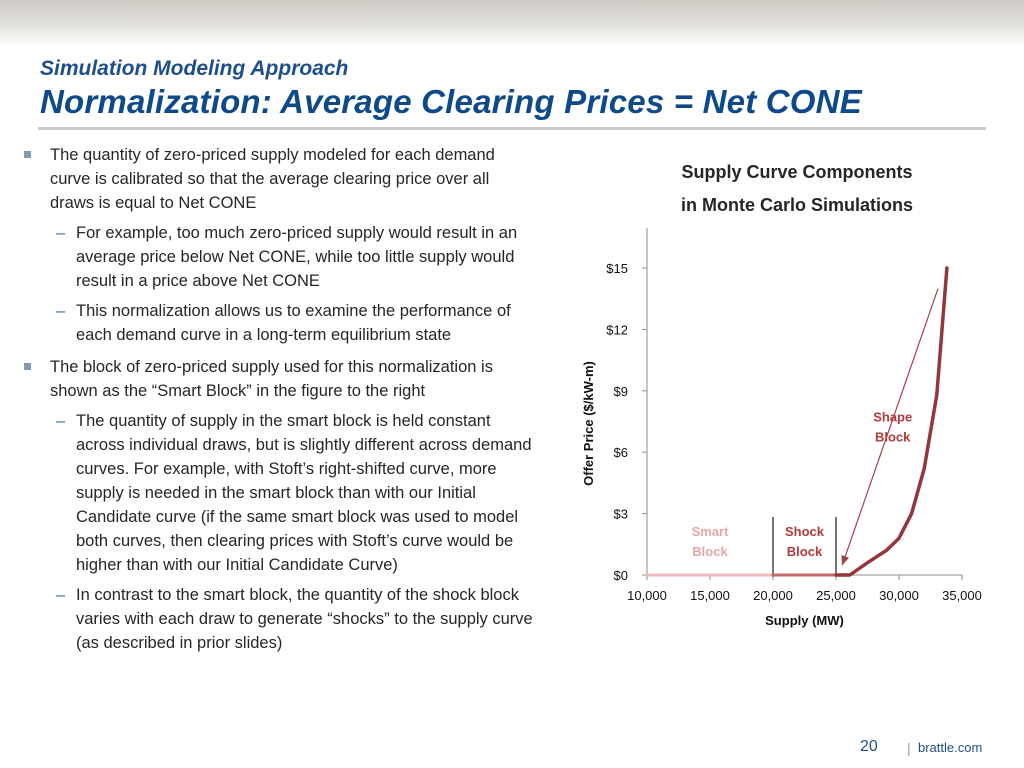  What do you see at coordinates (621, 452) in the screenshot?
I see `y-tick-label: $6` at bounding box center [621, 452].